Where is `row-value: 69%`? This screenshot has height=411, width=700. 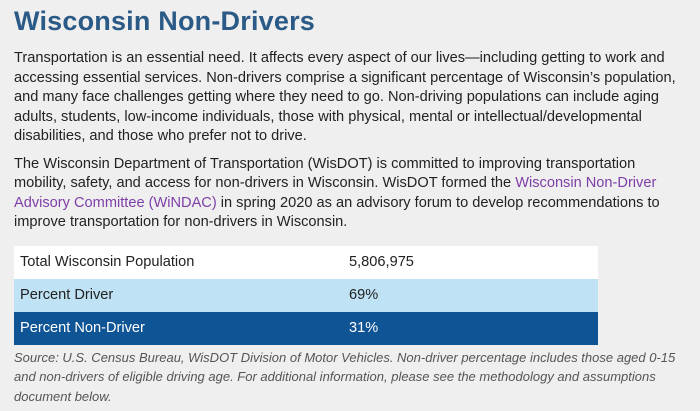
row-value: 69% is located at coordinates (471, 295).